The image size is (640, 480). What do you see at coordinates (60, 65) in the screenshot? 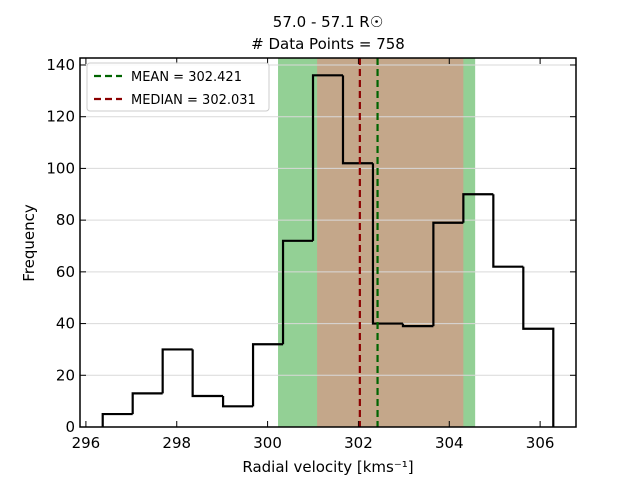
I see `y-tick-label: 140` at bounding box center [60, 65].